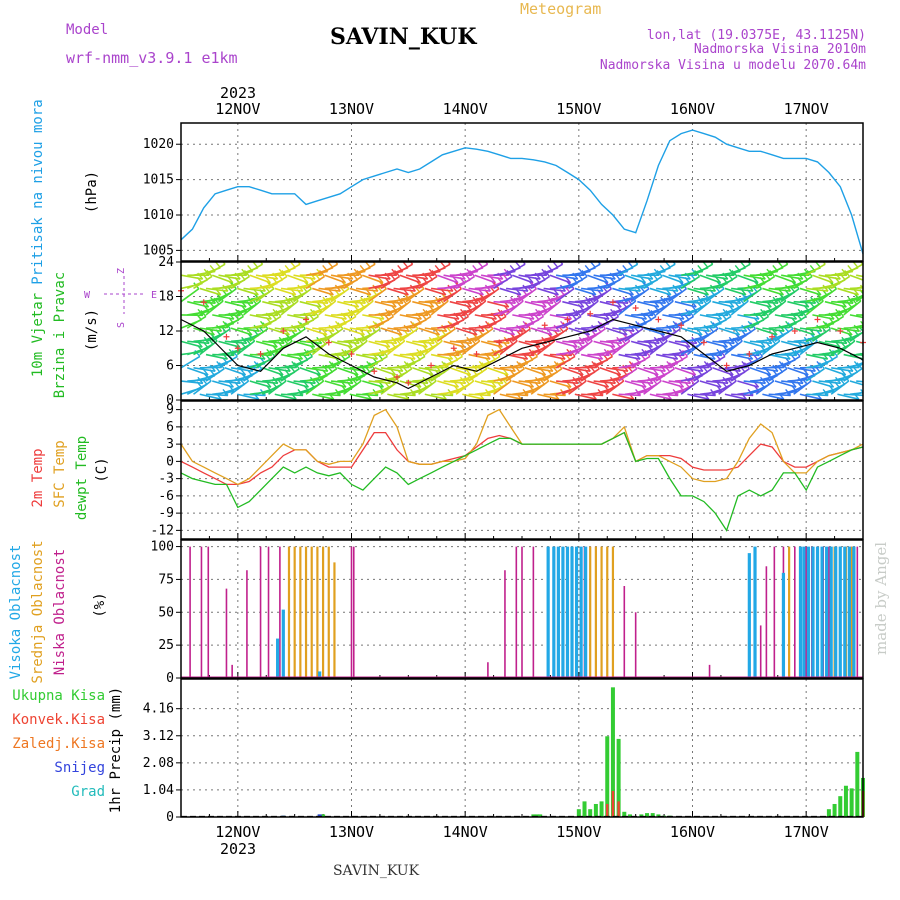 The image size is (900, 900). Describe the element at coordinates (124, 295) in the screenshot. I see `compass-cross` at that location.